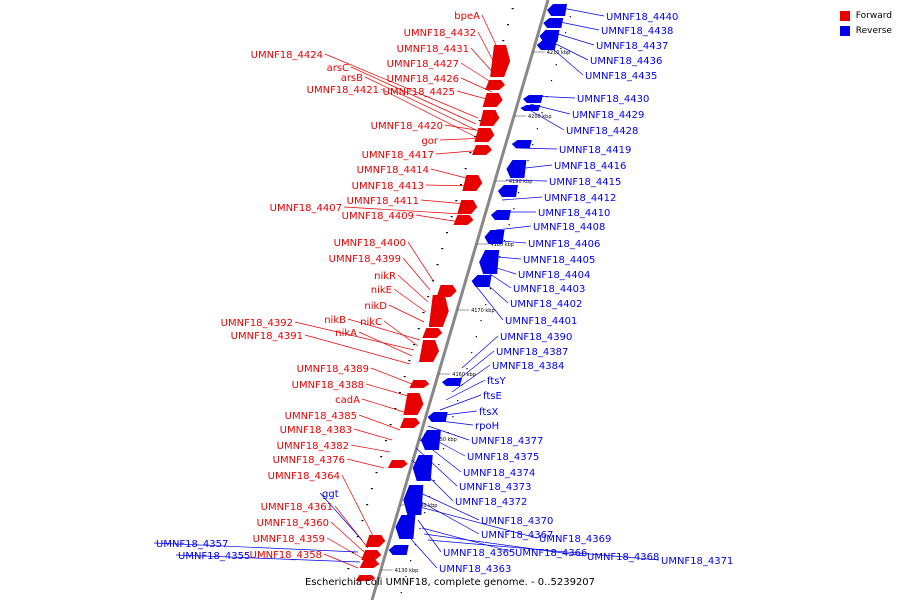 This screenshot has width=900, height=600. Describe the element at coordinates (192, 544) in the screenshot. I see `reverse-gene-label: UMNF18_4357` at that location.